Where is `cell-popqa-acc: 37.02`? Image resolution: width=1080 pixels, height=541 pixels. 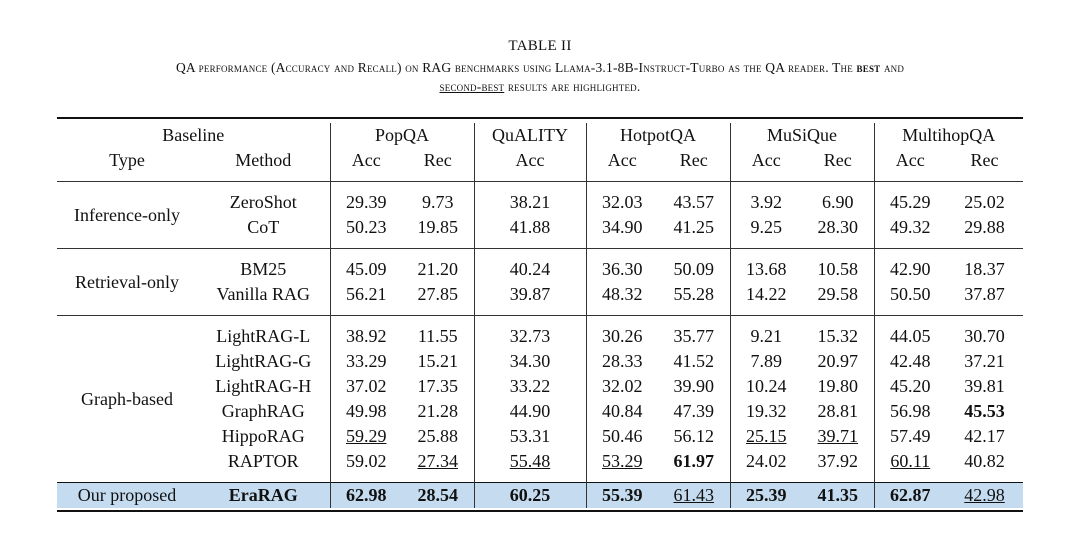 cell-popqa-acc: 37.02 is located at coordinates (366, 386).